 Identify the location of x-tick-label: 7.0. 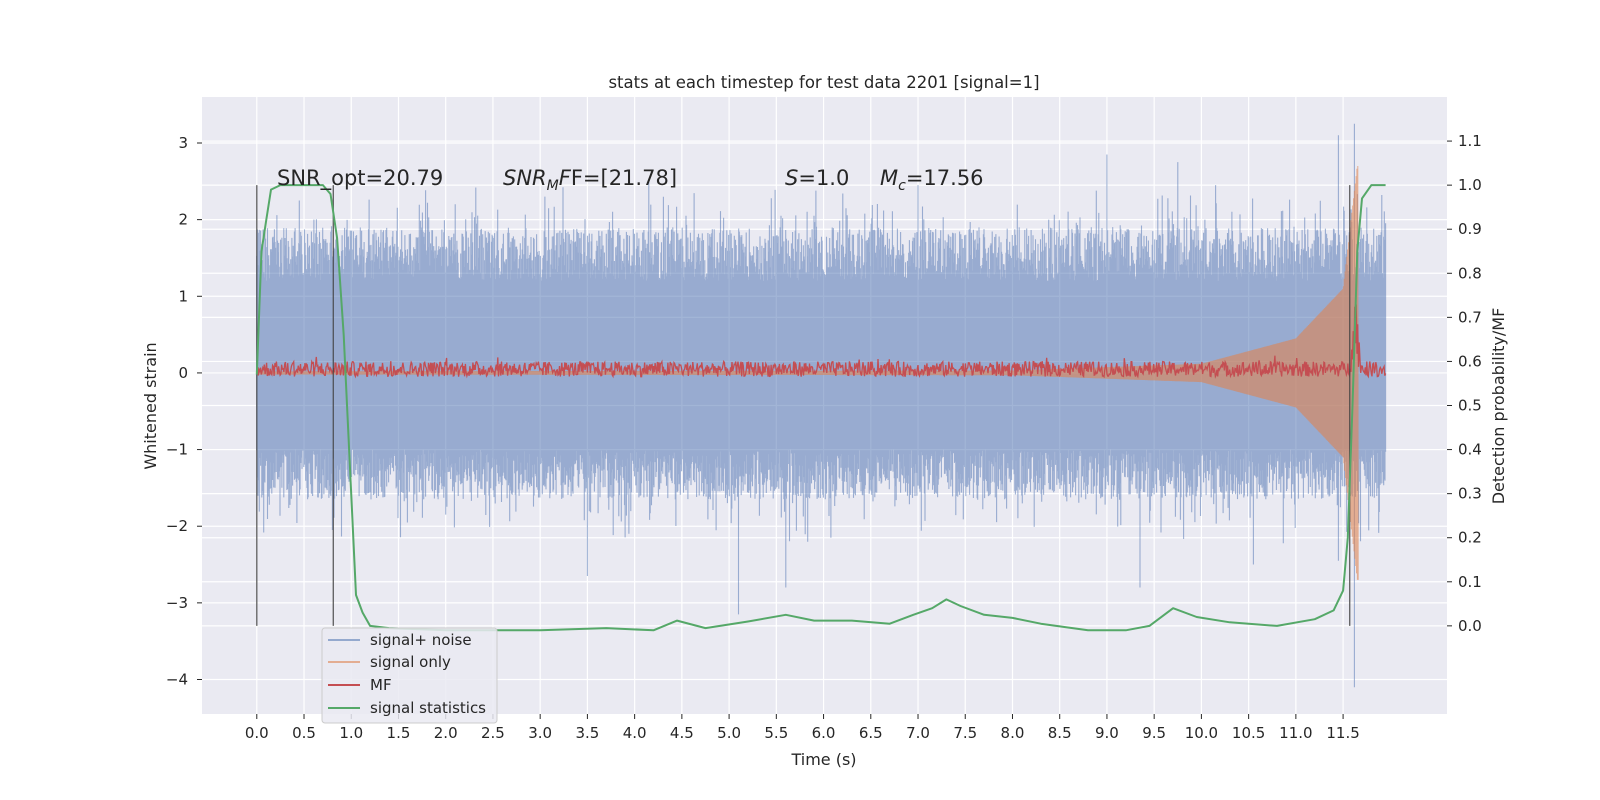
(918, 733).